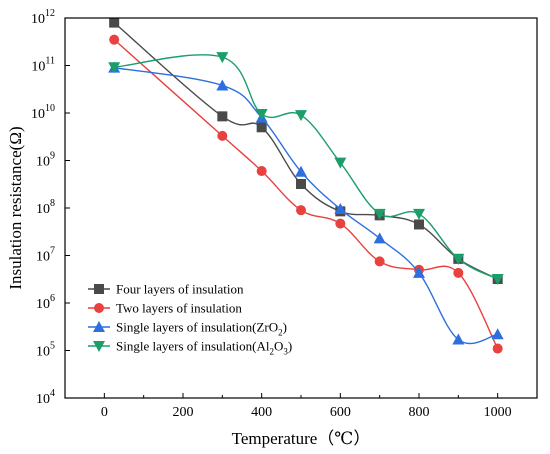  I want to click on x-tick-label: 200, so click(183, 412).